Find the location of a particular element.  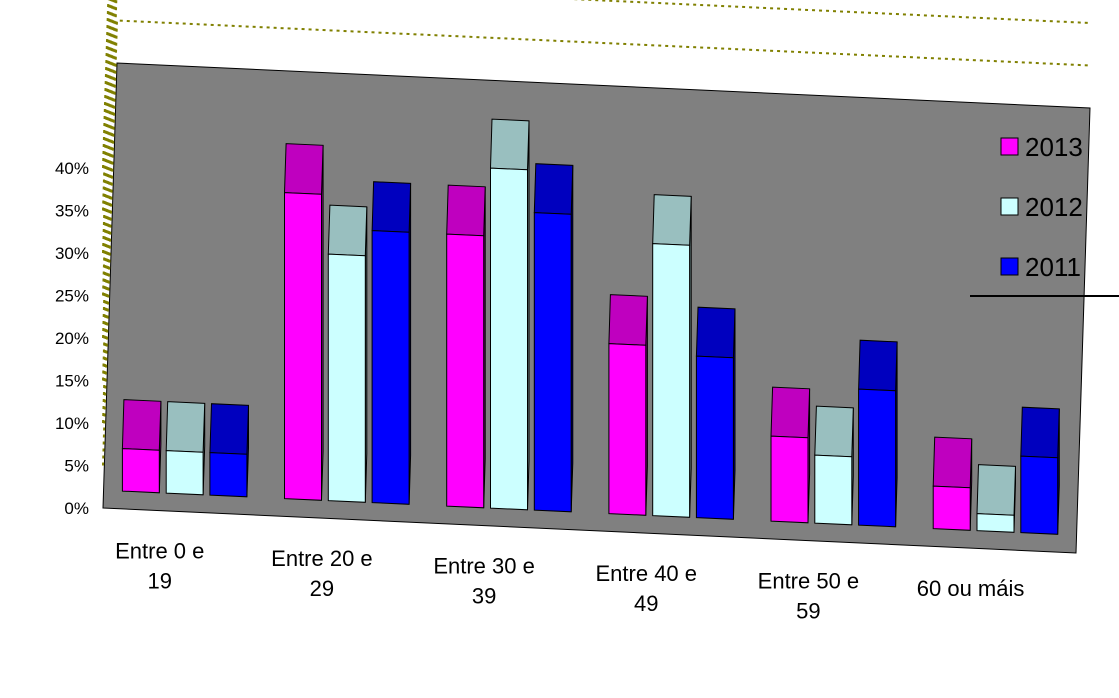

legend-label: 2013 is located at coordinates (1054, 147).